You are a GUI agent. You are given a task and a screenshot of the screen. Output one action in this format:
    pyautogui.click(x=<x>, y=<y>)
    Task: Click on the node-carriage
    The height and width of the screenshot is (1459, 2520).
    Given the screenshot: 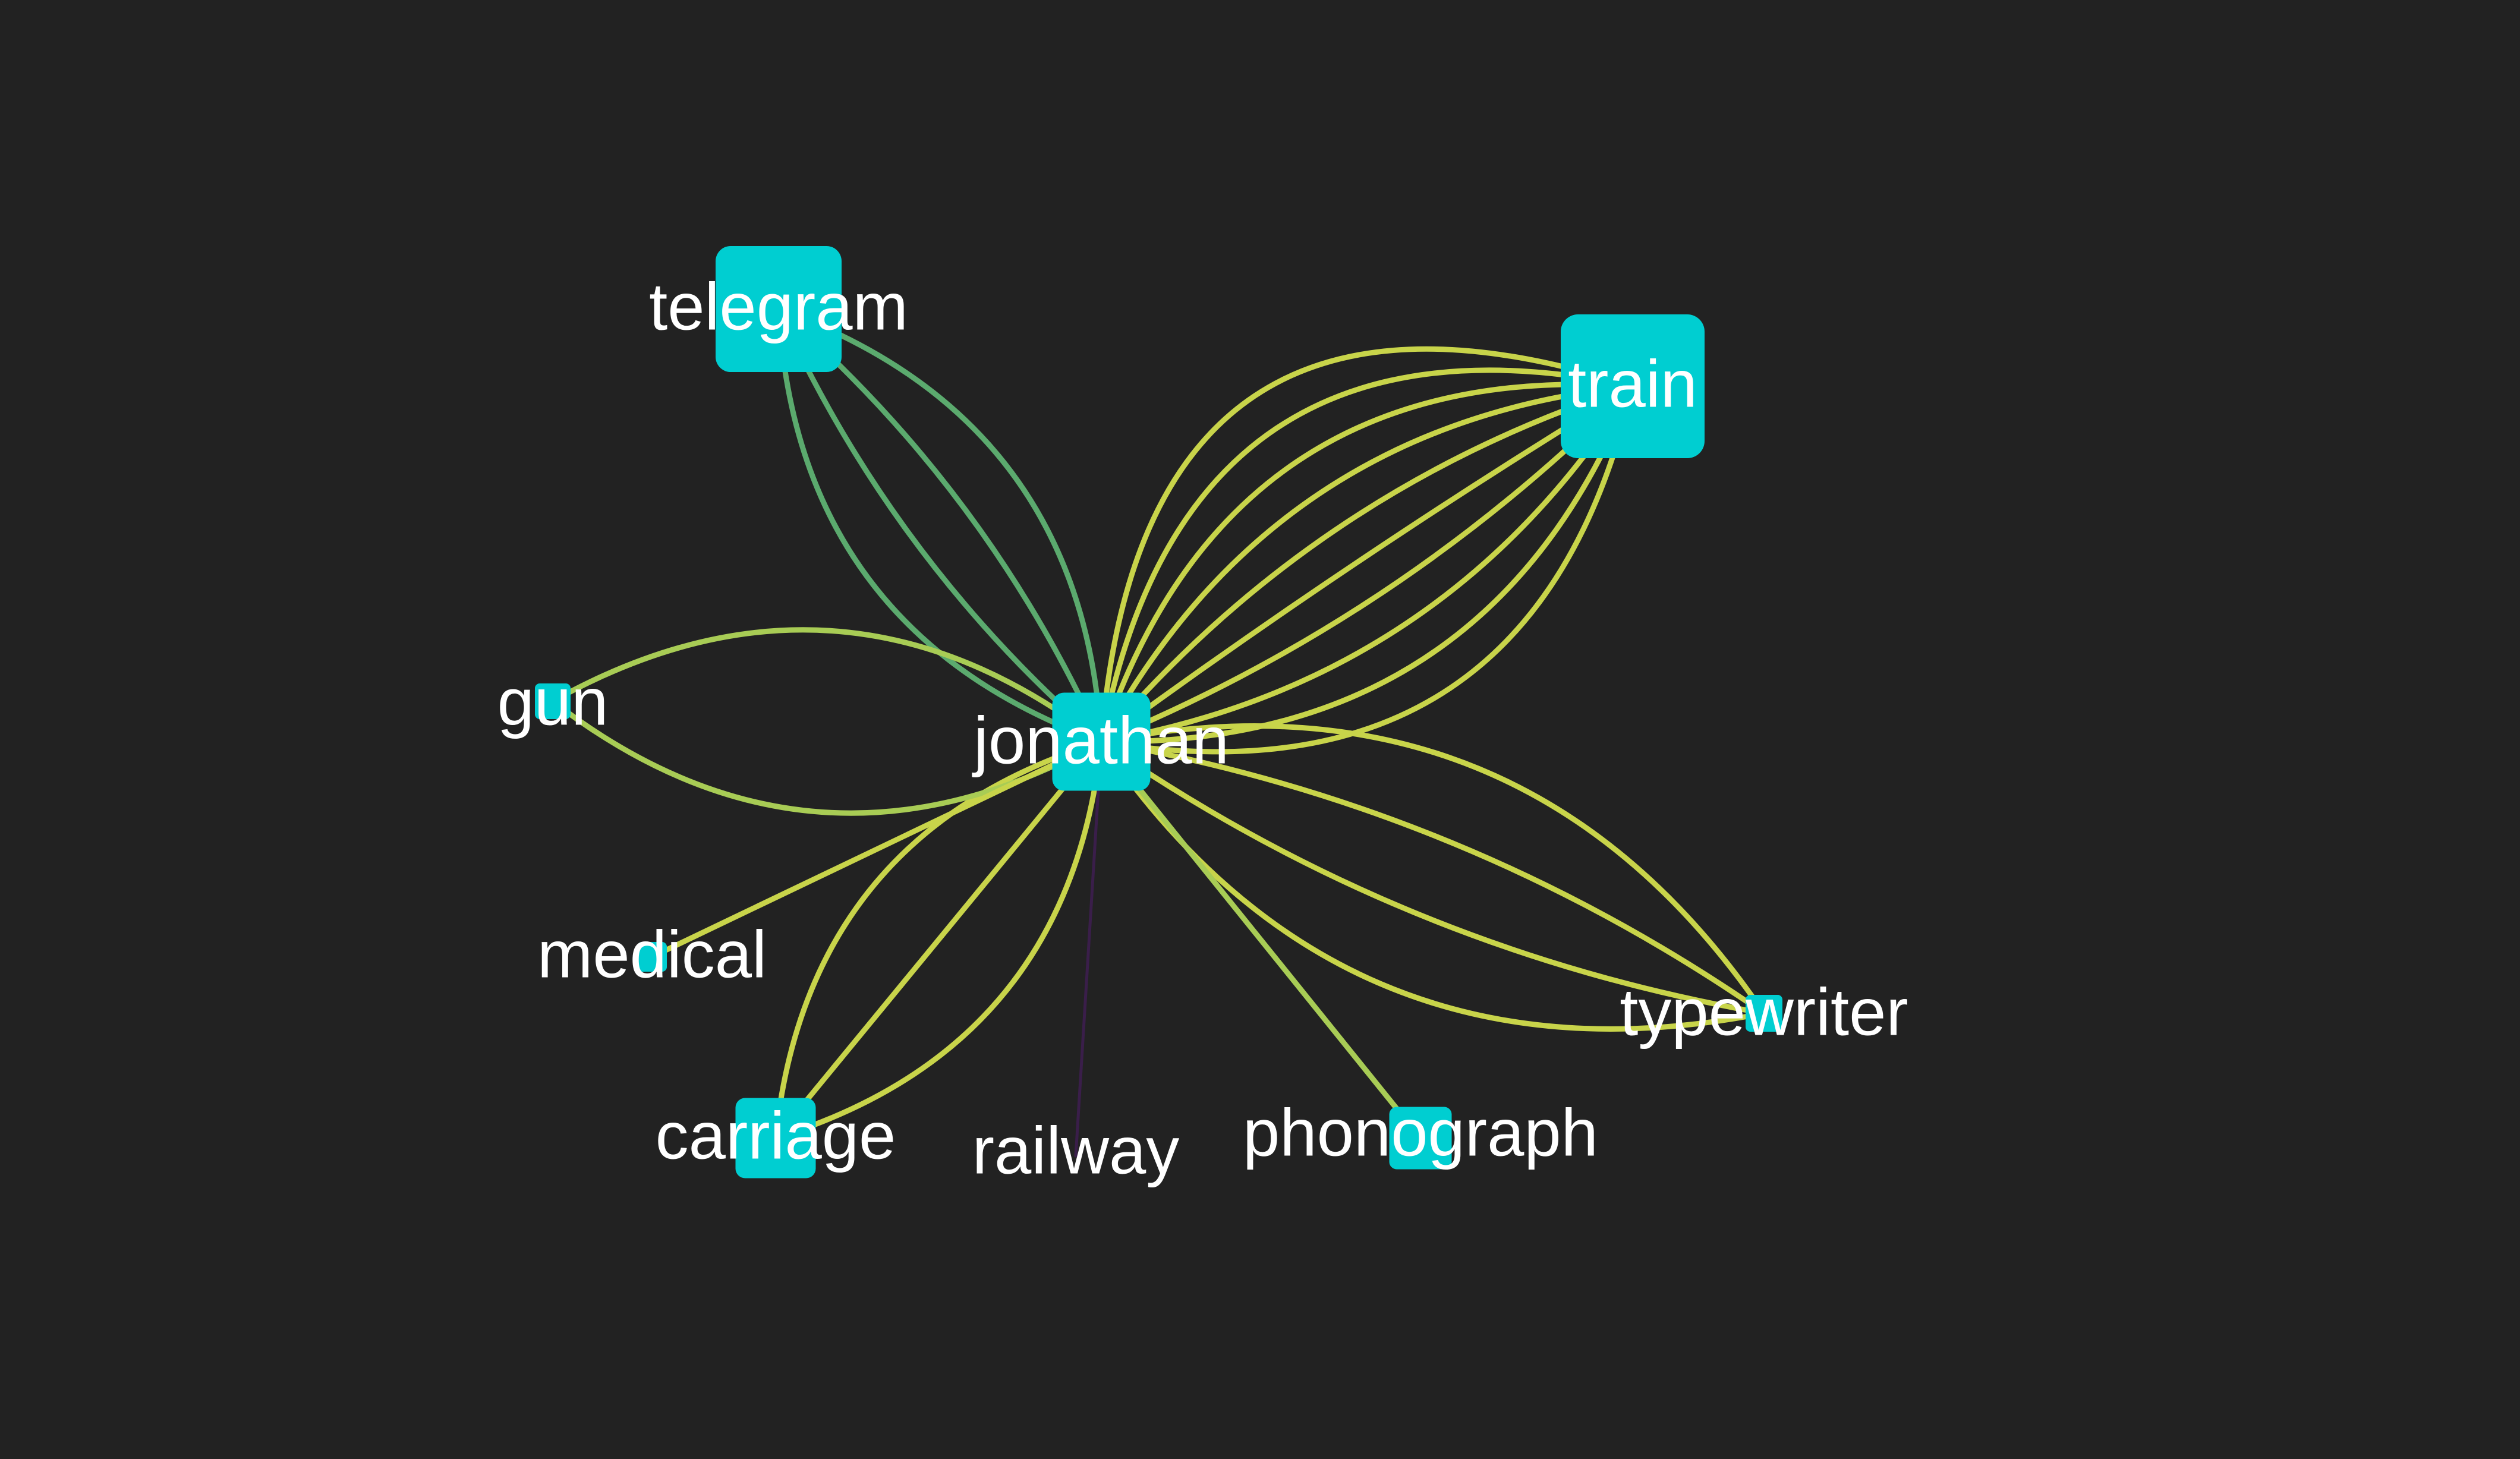 What is the action you would take?
    pyautogui.click(x=775, y=1138)
    